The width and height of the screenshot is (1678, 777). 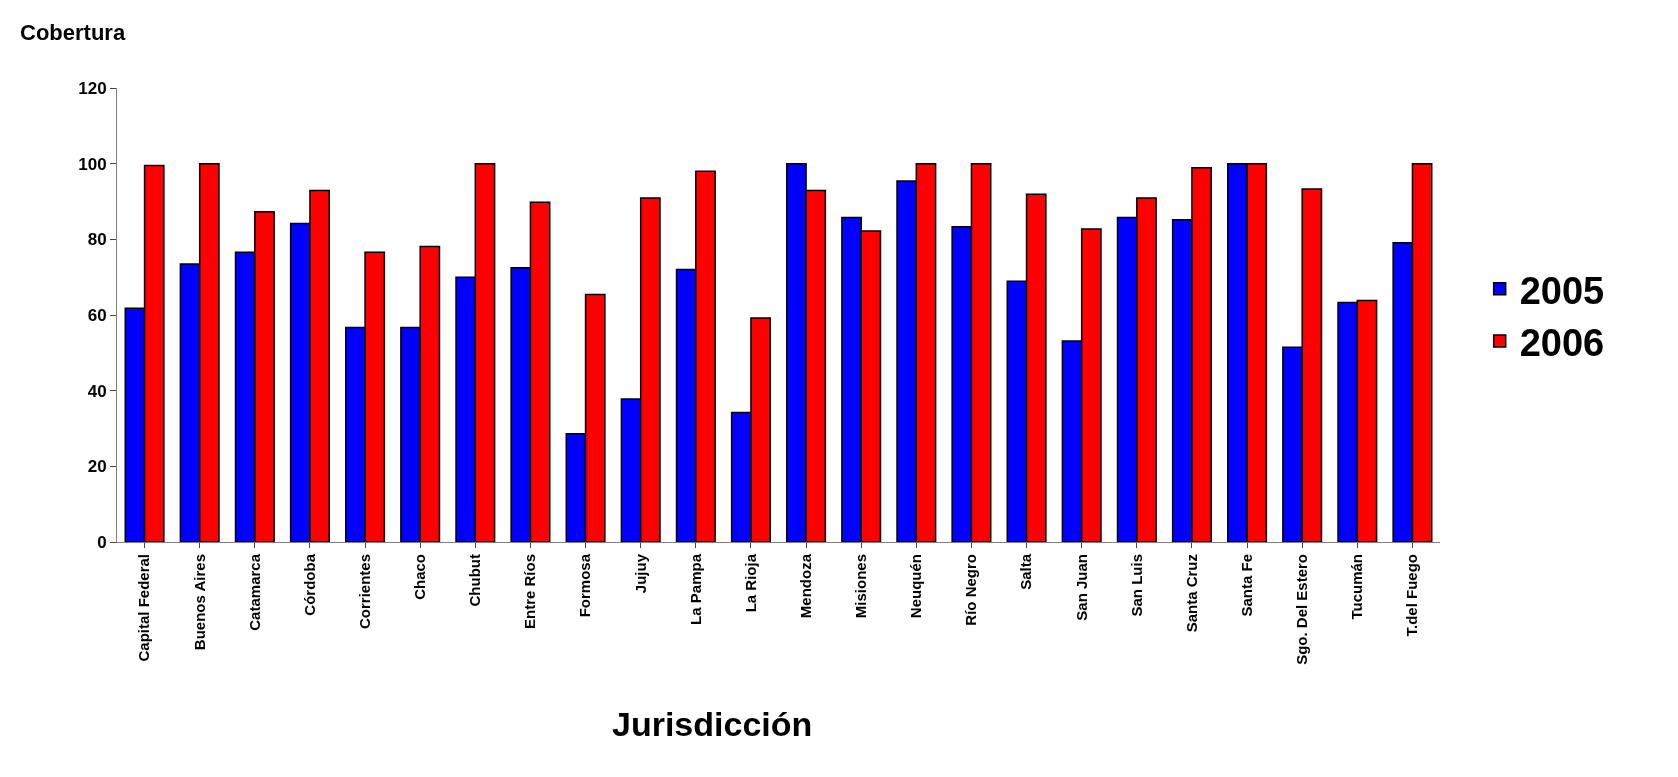 I want to click on x-tick-label: La Pampa, so click(x=695, y=589).